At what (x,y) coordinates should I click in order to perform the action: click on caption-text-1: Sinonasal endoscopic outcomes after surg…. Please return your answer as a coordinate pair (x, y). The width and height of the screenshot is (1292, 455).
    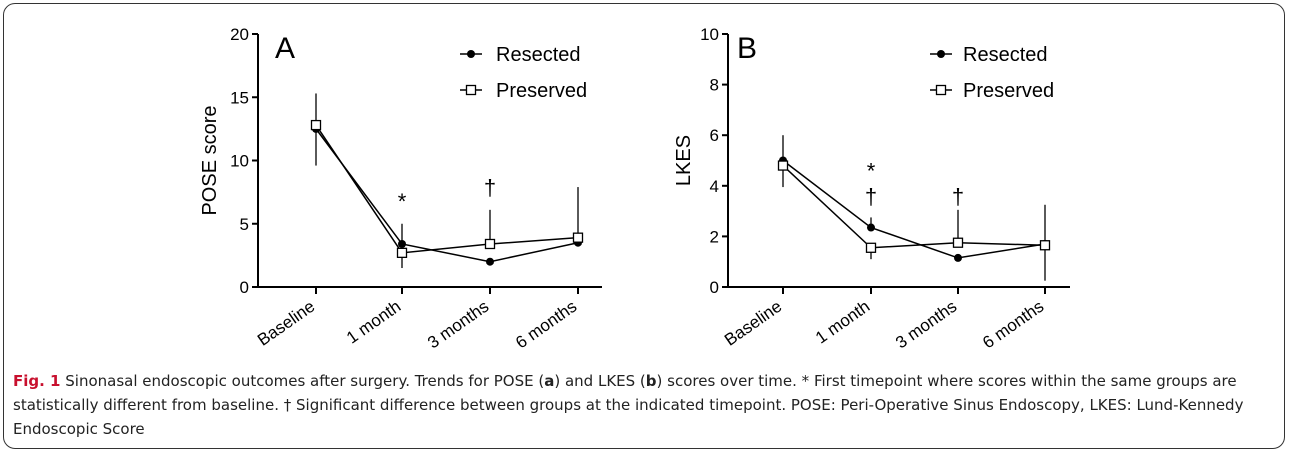
    Looking at the image, I should click on (302, 381).